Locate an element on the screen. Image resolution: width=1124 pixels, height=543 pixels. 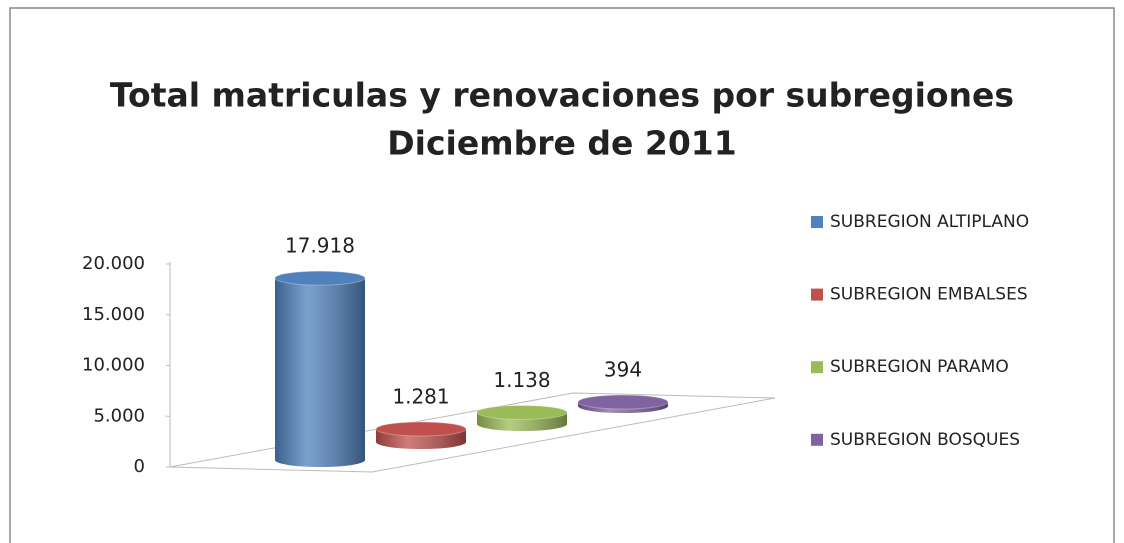
y-tick-label: 0 is located at coordinates (139, 466).